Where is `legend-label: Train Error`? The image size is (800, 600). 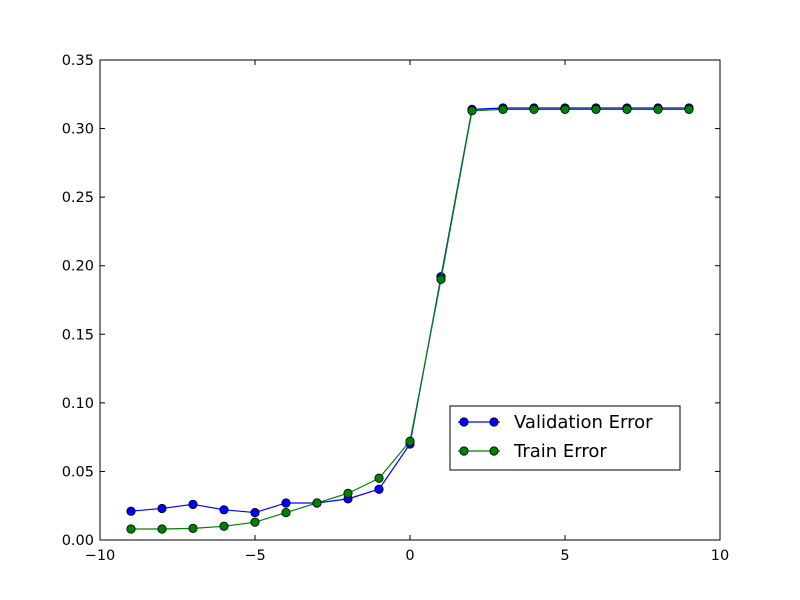
legend-label: Train Error is located at coordinates (560, 451).